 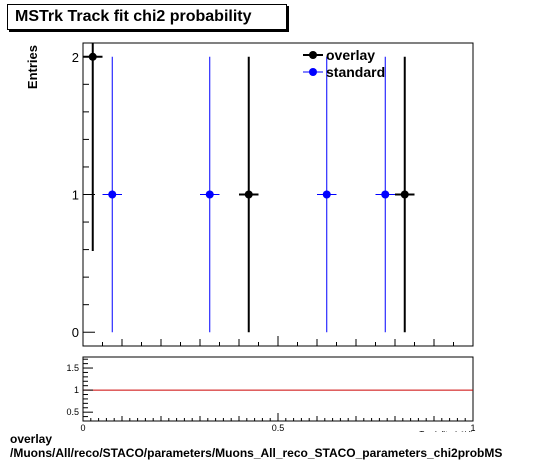 What do you see at coordinates (355, 72) in the screenshot?
I see `legend-label-standard: standard` at bounding box center [355, 72].